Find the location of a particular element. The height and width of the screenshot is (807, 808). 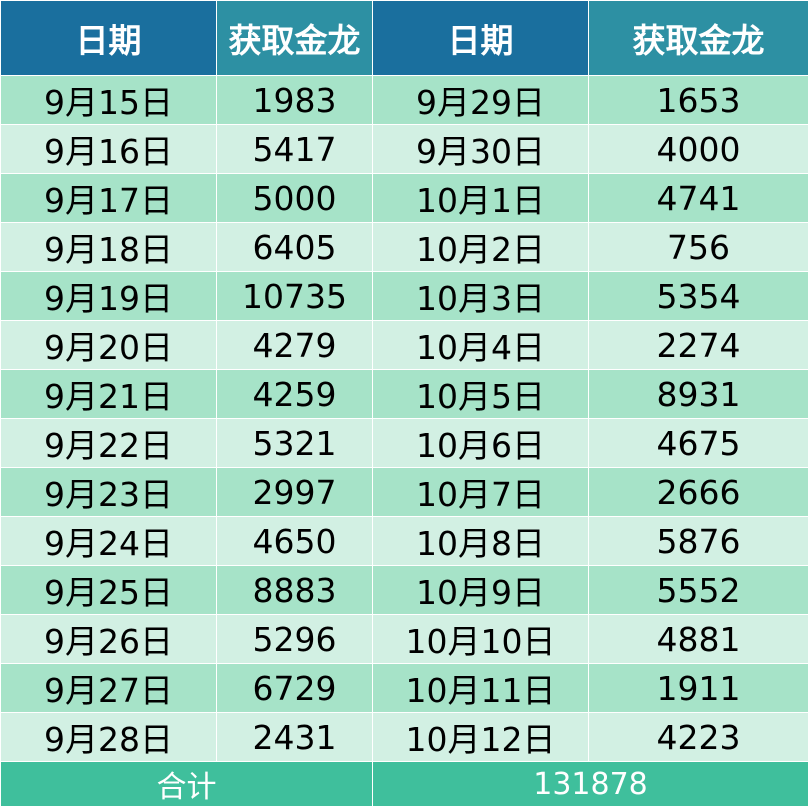

date-cell: 10月8日 is located at coordinates (481, 541).